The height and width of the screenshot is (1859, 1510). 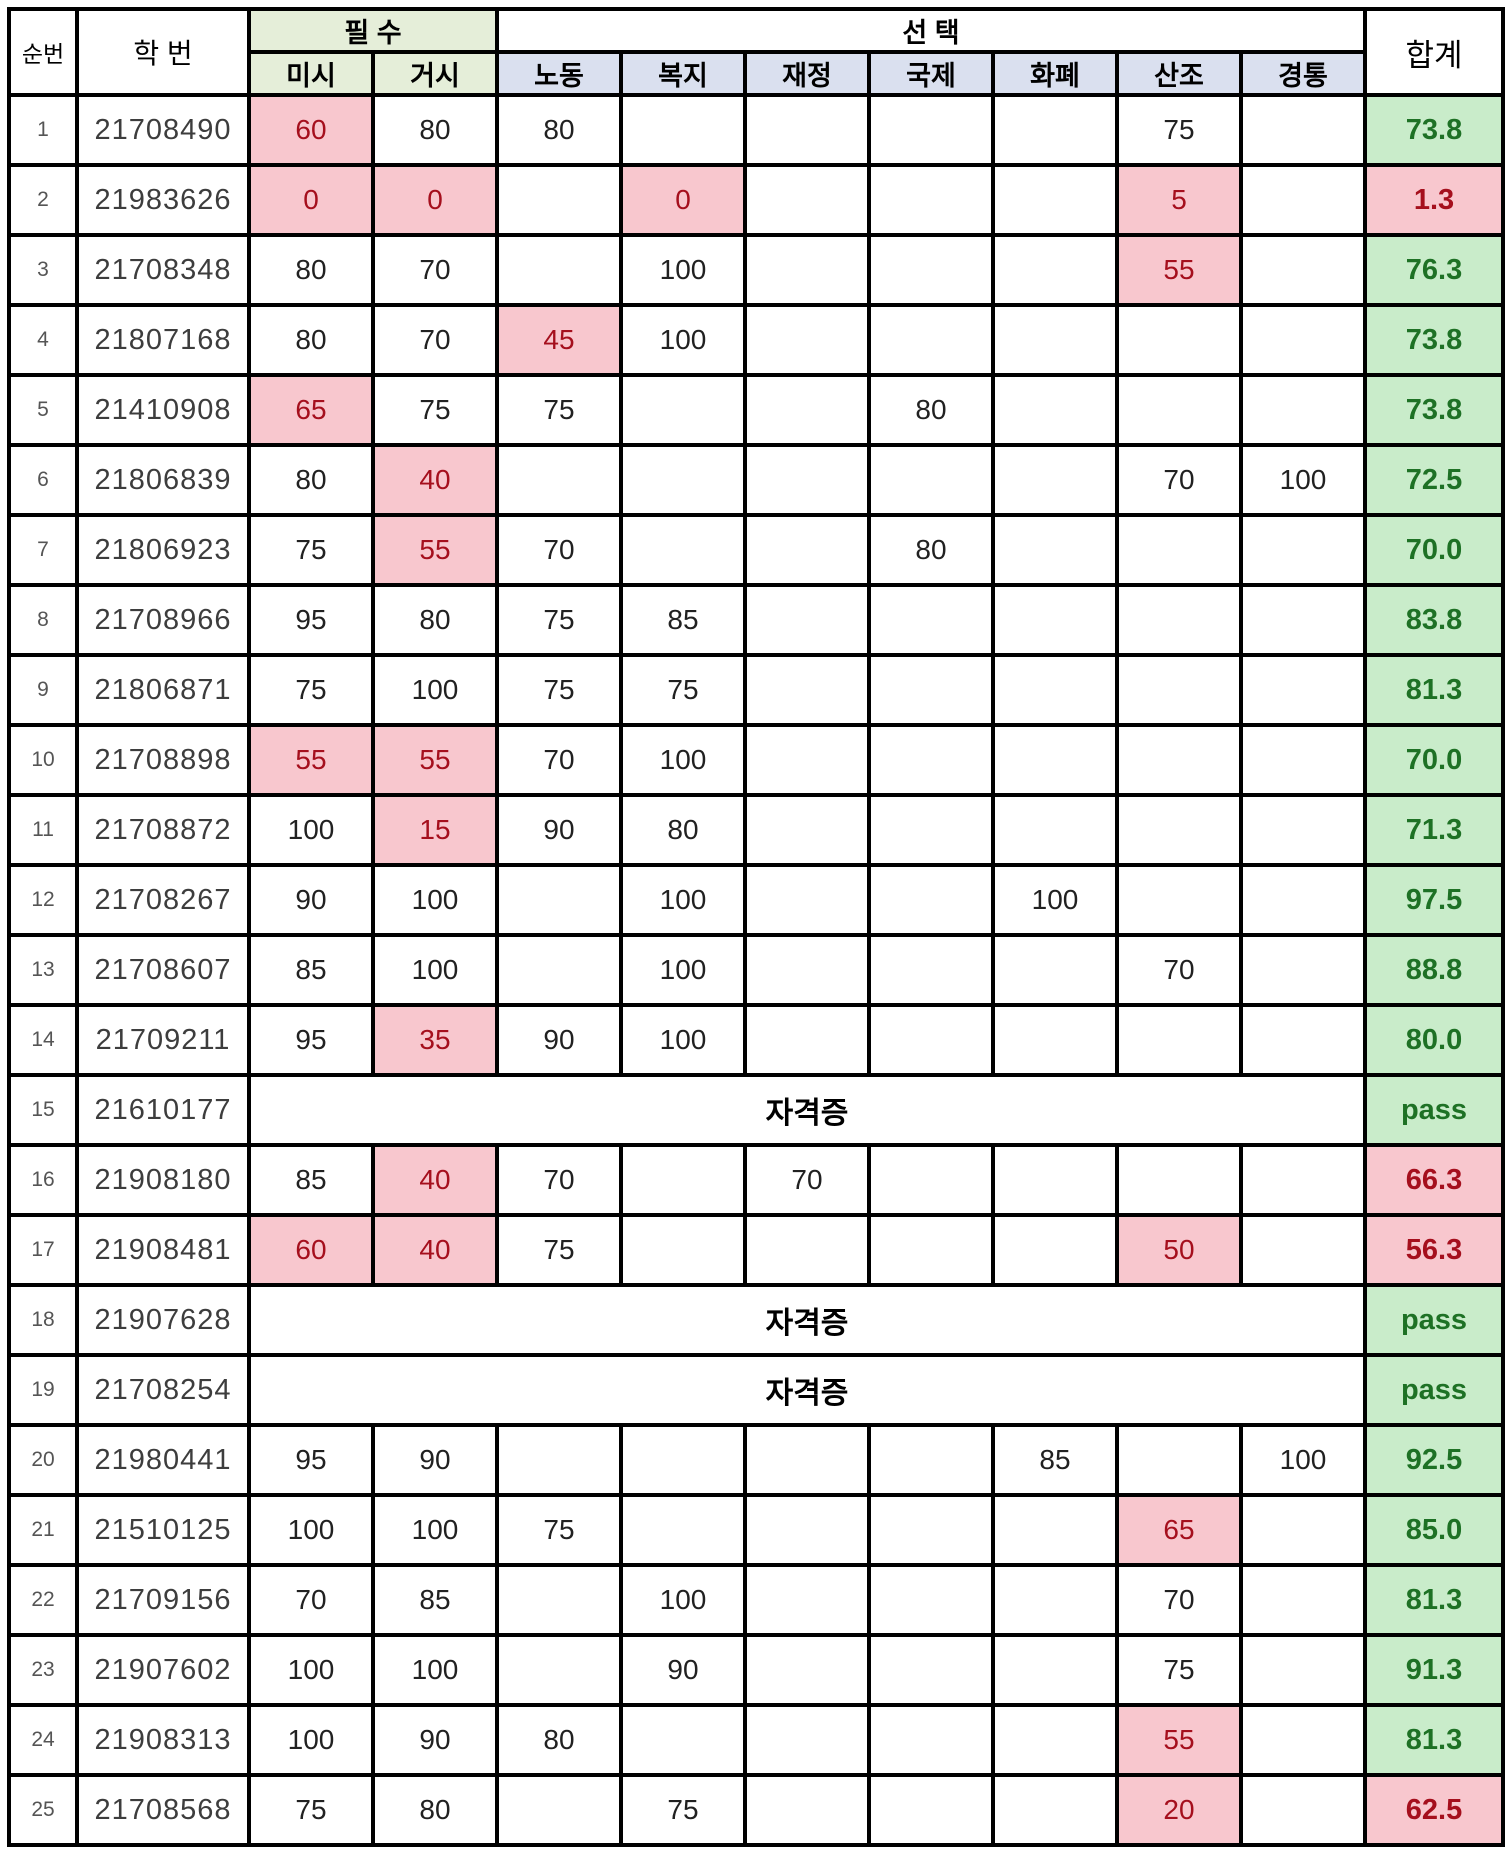 What do you see at coordinates (163, 130) in the screenshot?
I see `student-id-cell: 21708490` at bounding box center [163, 130].